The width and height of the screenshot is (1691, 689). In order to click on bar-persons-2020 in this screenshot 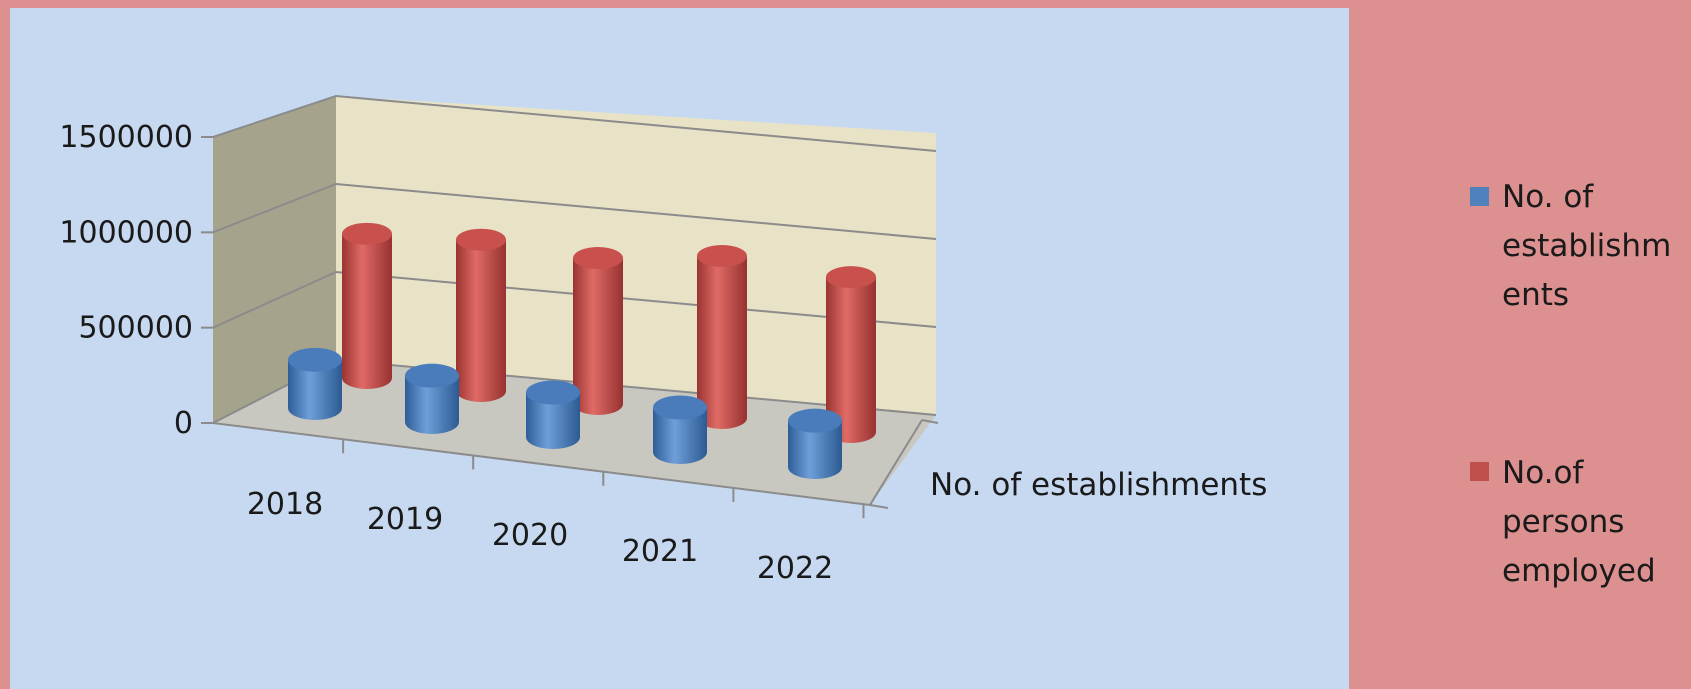, I will do `click(598, 331)`.